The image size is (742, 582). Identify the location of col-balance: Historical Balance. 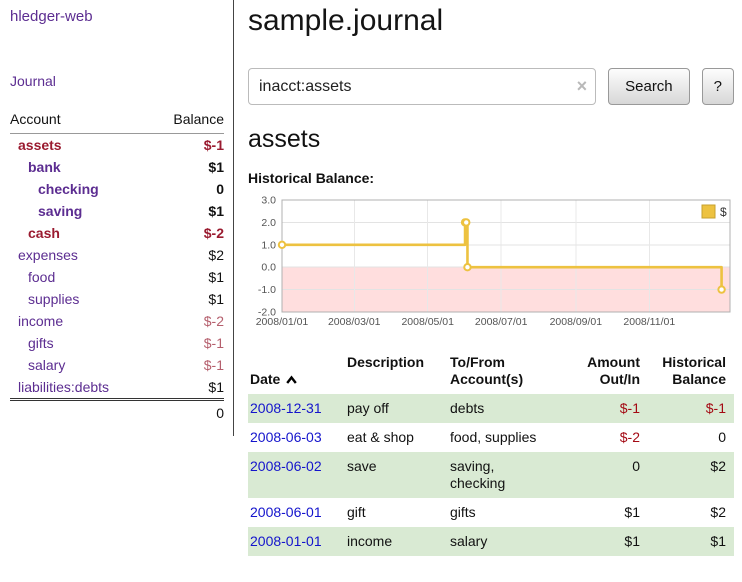
(694, 370).